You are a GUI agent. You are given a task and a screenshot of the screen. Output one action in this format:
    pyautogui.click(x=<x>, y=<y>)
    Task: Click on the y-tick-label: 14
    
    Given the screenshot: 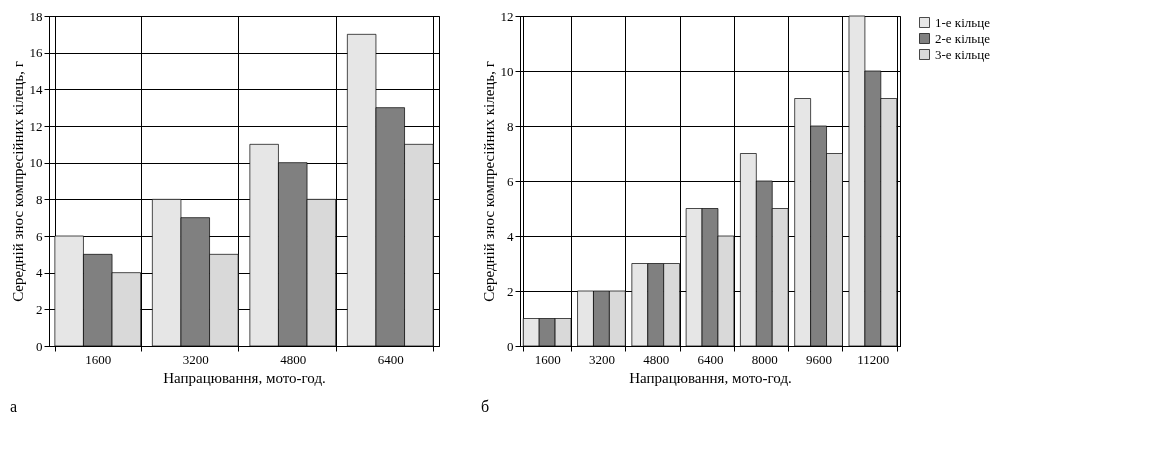 What is the action you would take?
    pyautogui.click(x=36, y=89)
    